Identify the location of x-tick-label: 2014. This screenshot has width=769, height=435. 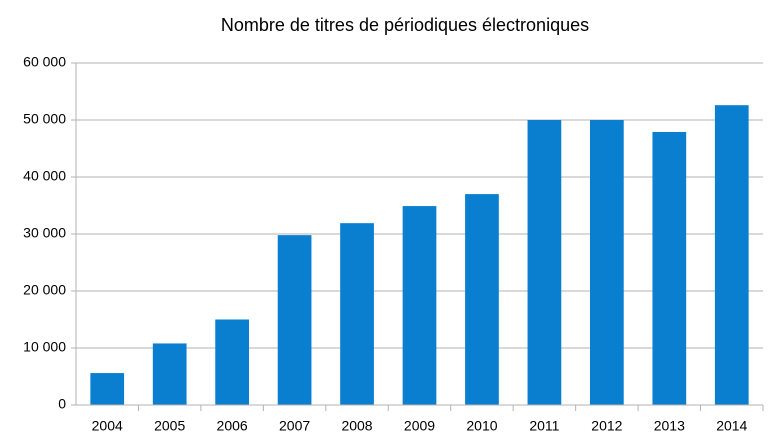
(731, 426).